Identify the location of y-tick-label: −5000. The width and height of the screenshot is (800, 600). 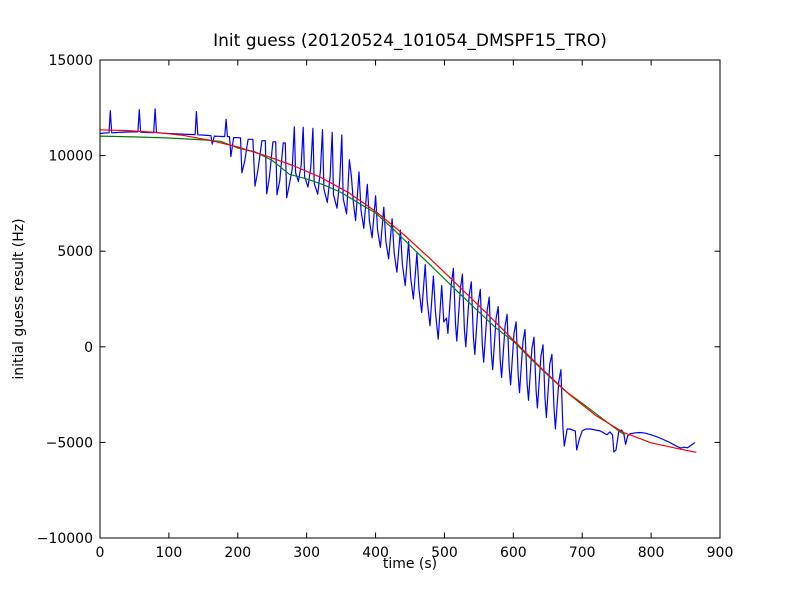
(69, 443).